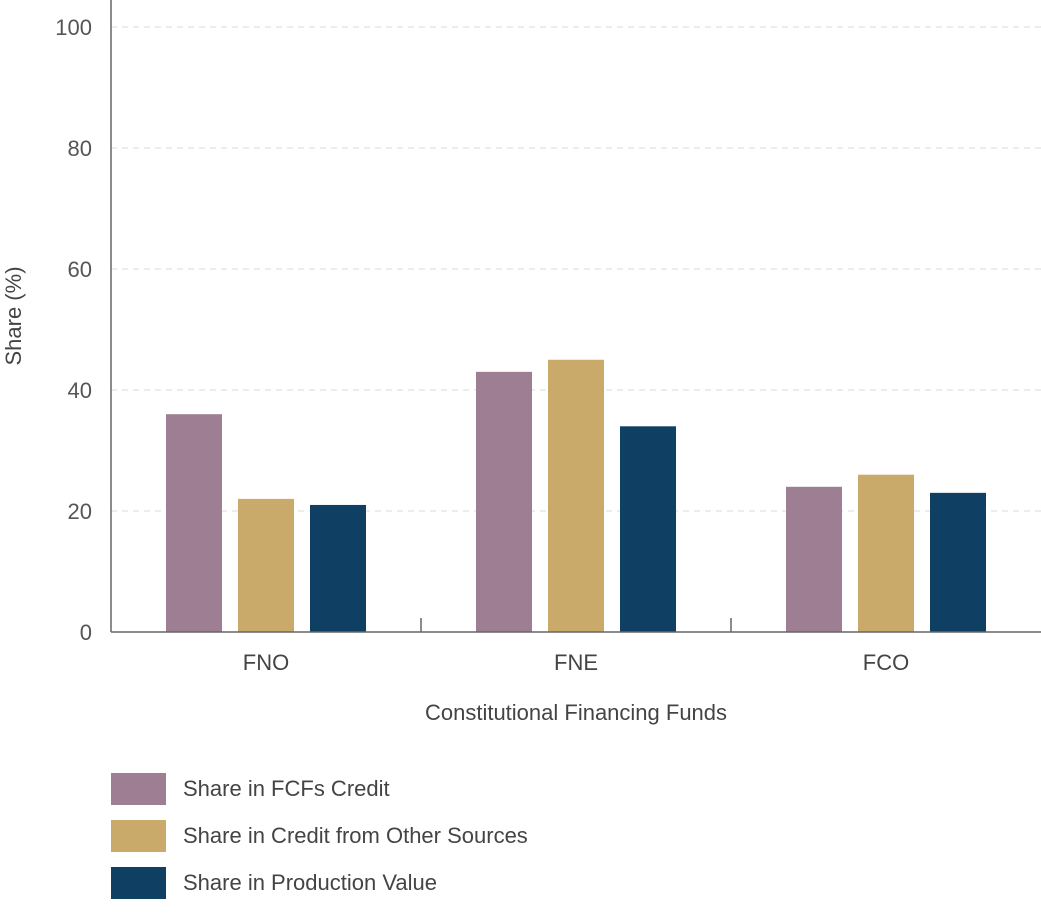 This screenshot has width=1041, height=914. I want to click on y-tick-label: 0, so click(86, 632).